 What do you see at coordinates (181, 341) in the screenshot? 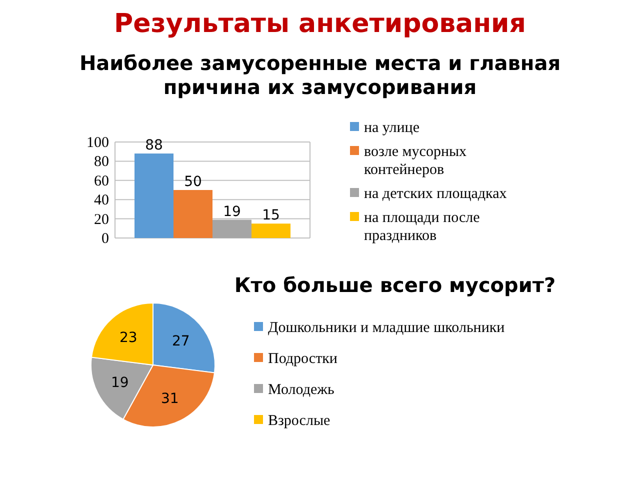
I see `data-label: 27` at bounding box center [181, 341].